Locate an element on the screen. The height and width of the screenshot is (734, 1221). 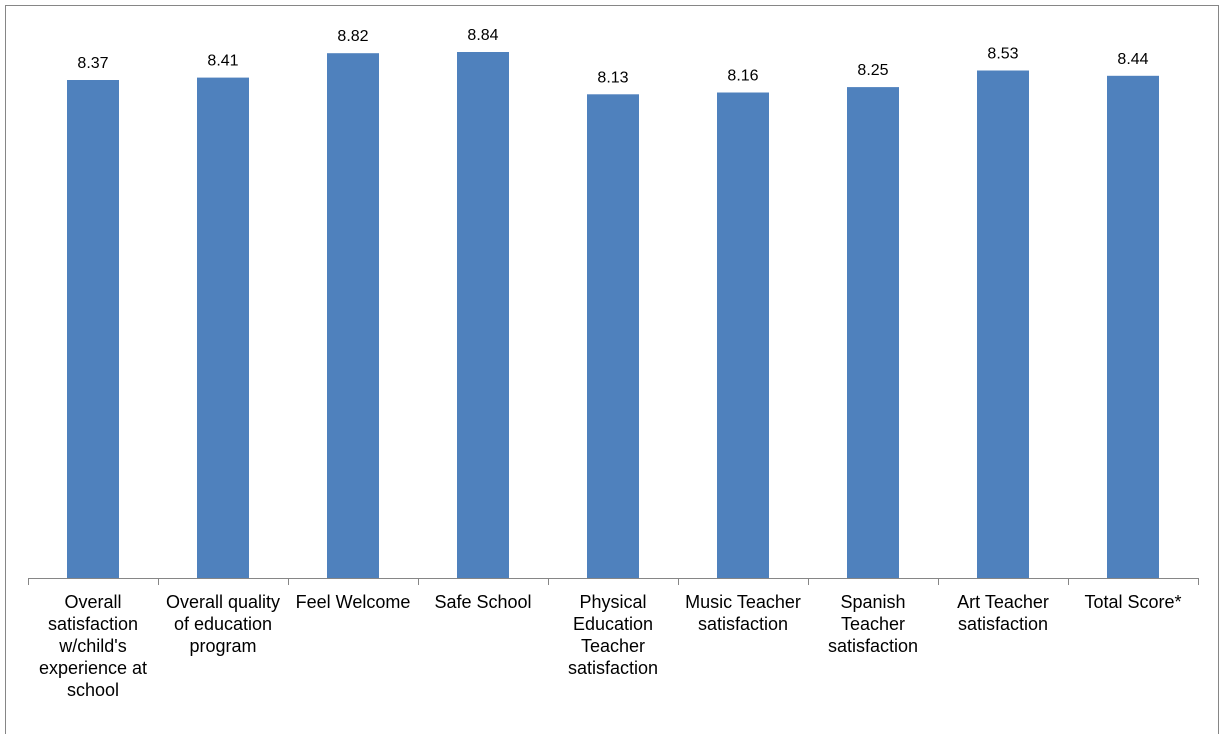
category-label-3: Feel Welcome is located at coordinates (353, 602).